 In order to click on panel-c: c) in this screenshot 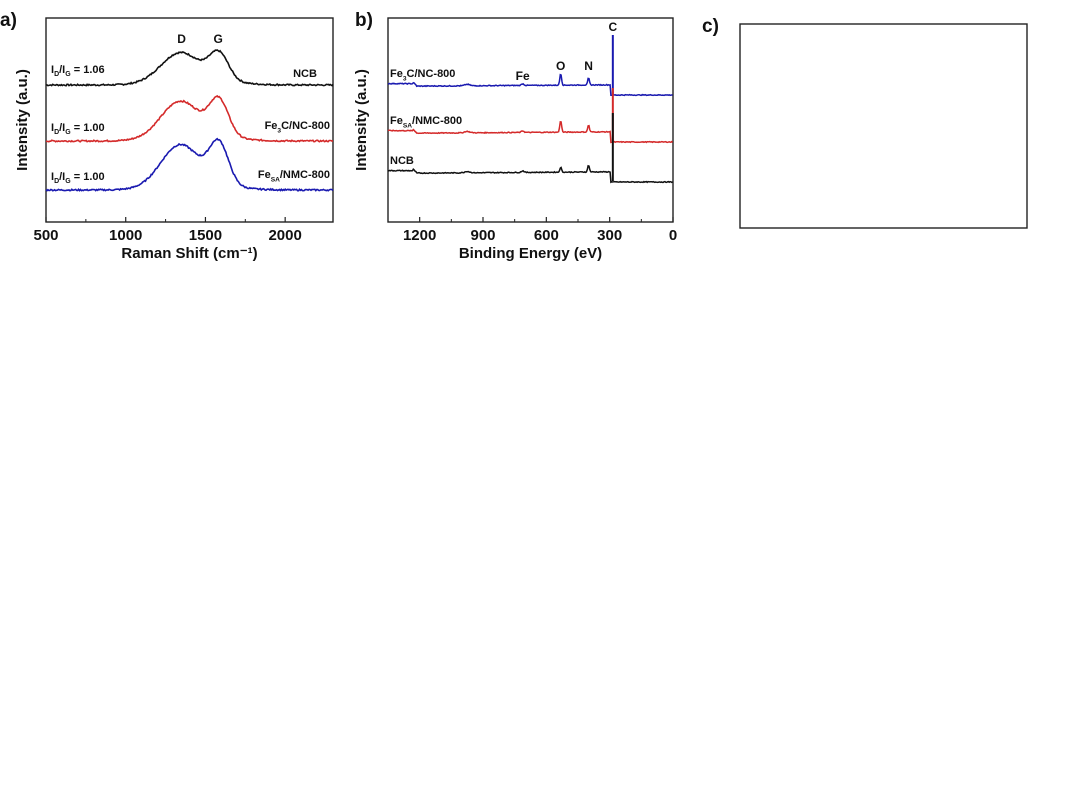, I will do `click(865, 122)`.